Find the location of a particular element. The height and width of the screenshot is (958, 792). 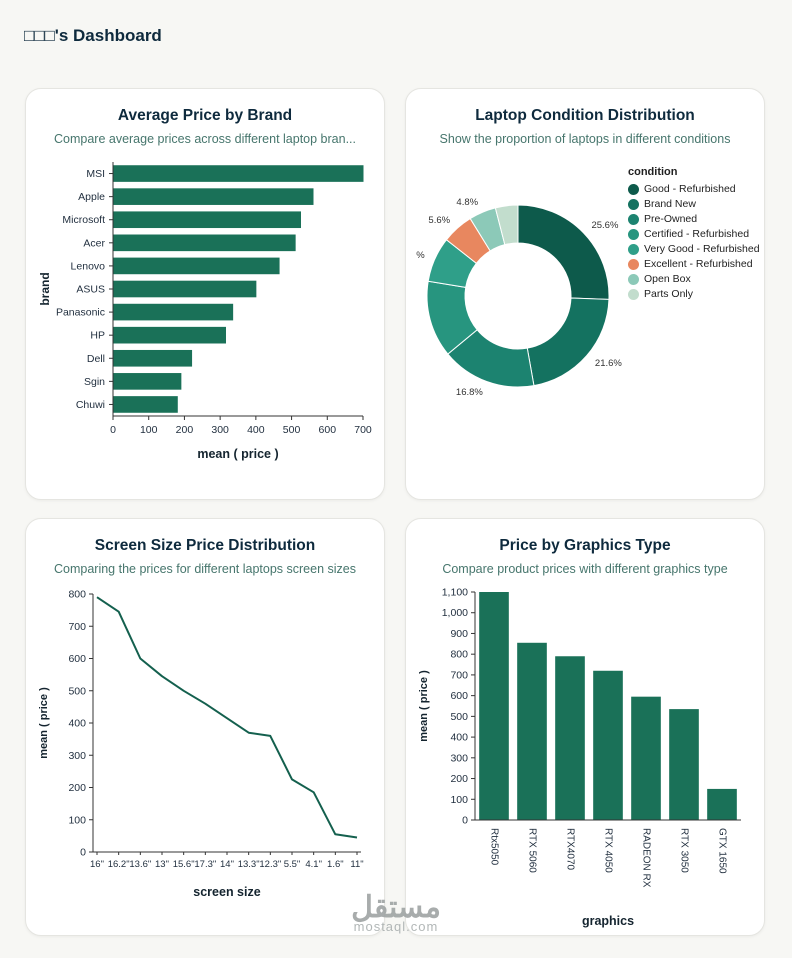

chart-title-graphics: Price by Graphics Type is located at coordinates (585, 545).